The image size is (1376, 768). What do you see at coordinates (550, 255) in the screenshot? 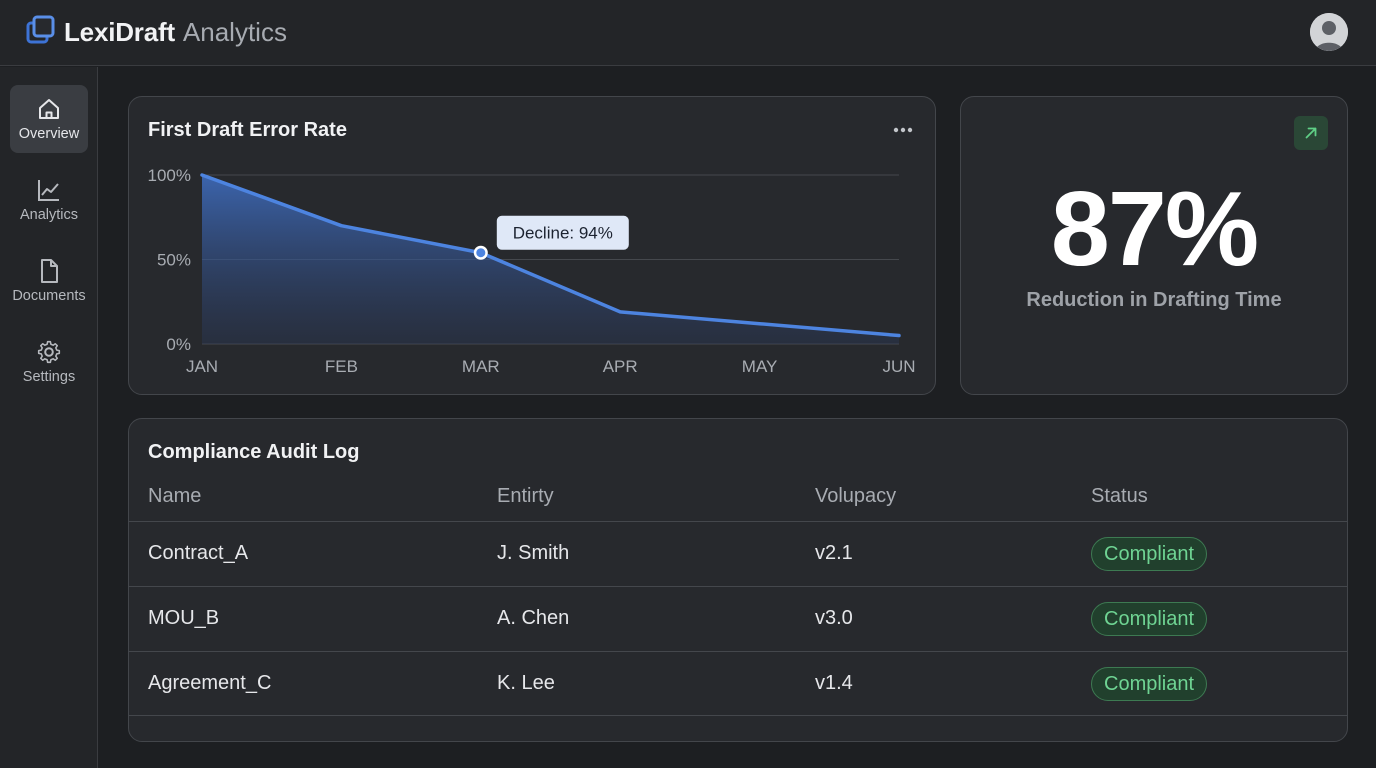
I see `series-line` at bounding box center [550, 255].